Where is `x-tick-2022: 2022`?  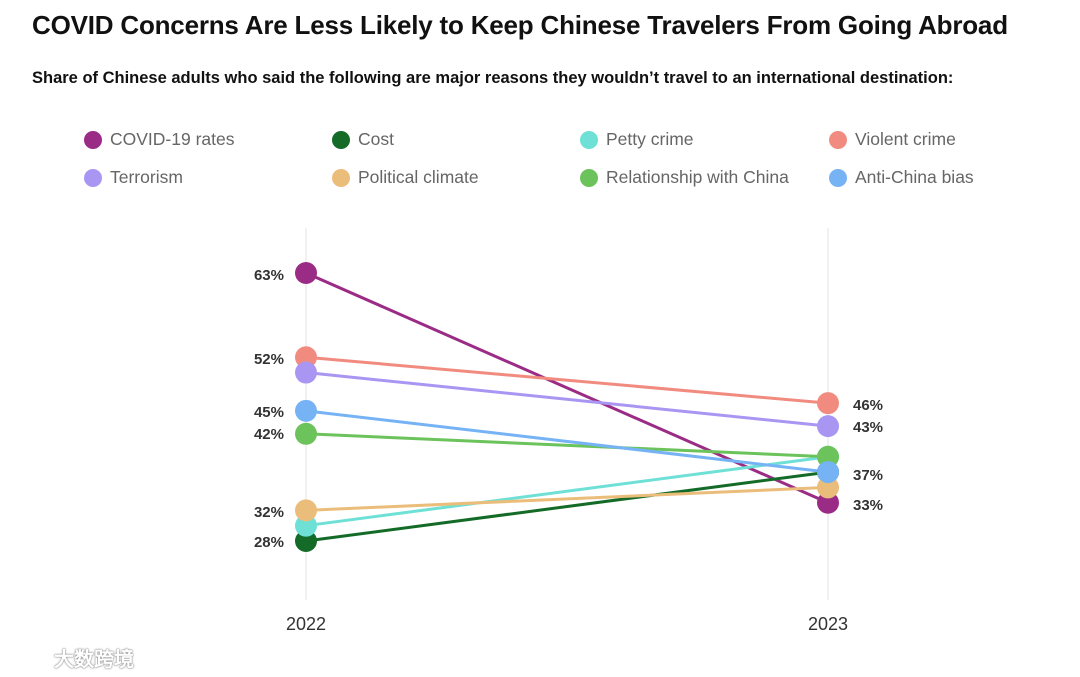 x-tick-2022: 2022 is located at coordinates (306, 624).